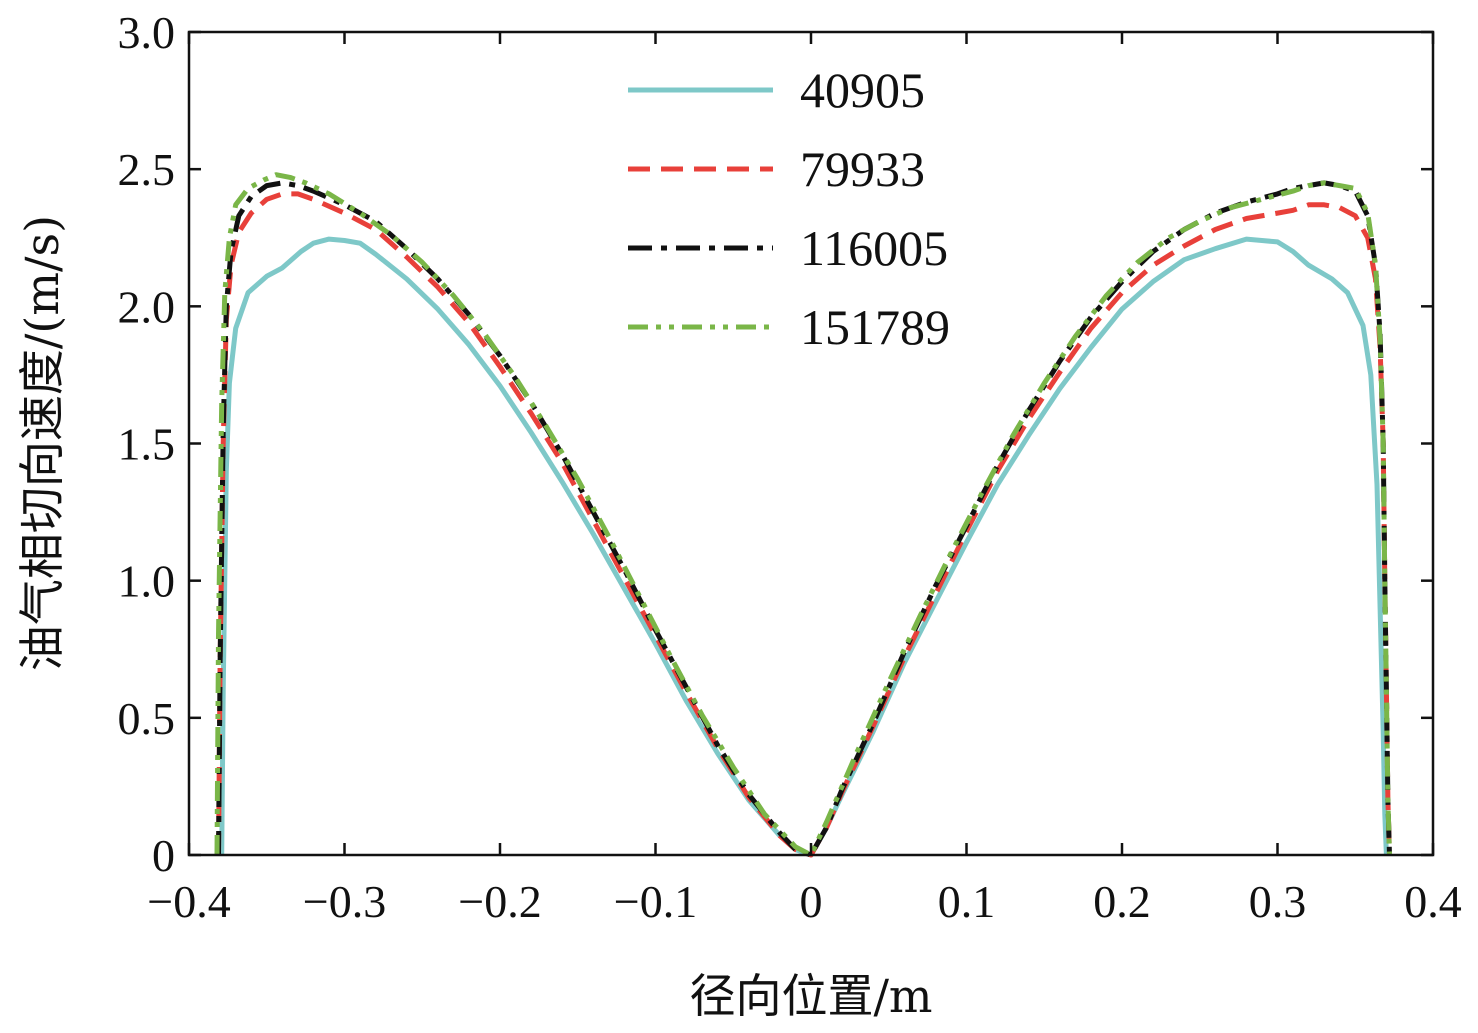 This screenshot has height=1033, width=1478. What do you see at coordinates (147, 32) in the screenshot?
I see `y-tick-label: 3.0` at bounding box center [147, 32].